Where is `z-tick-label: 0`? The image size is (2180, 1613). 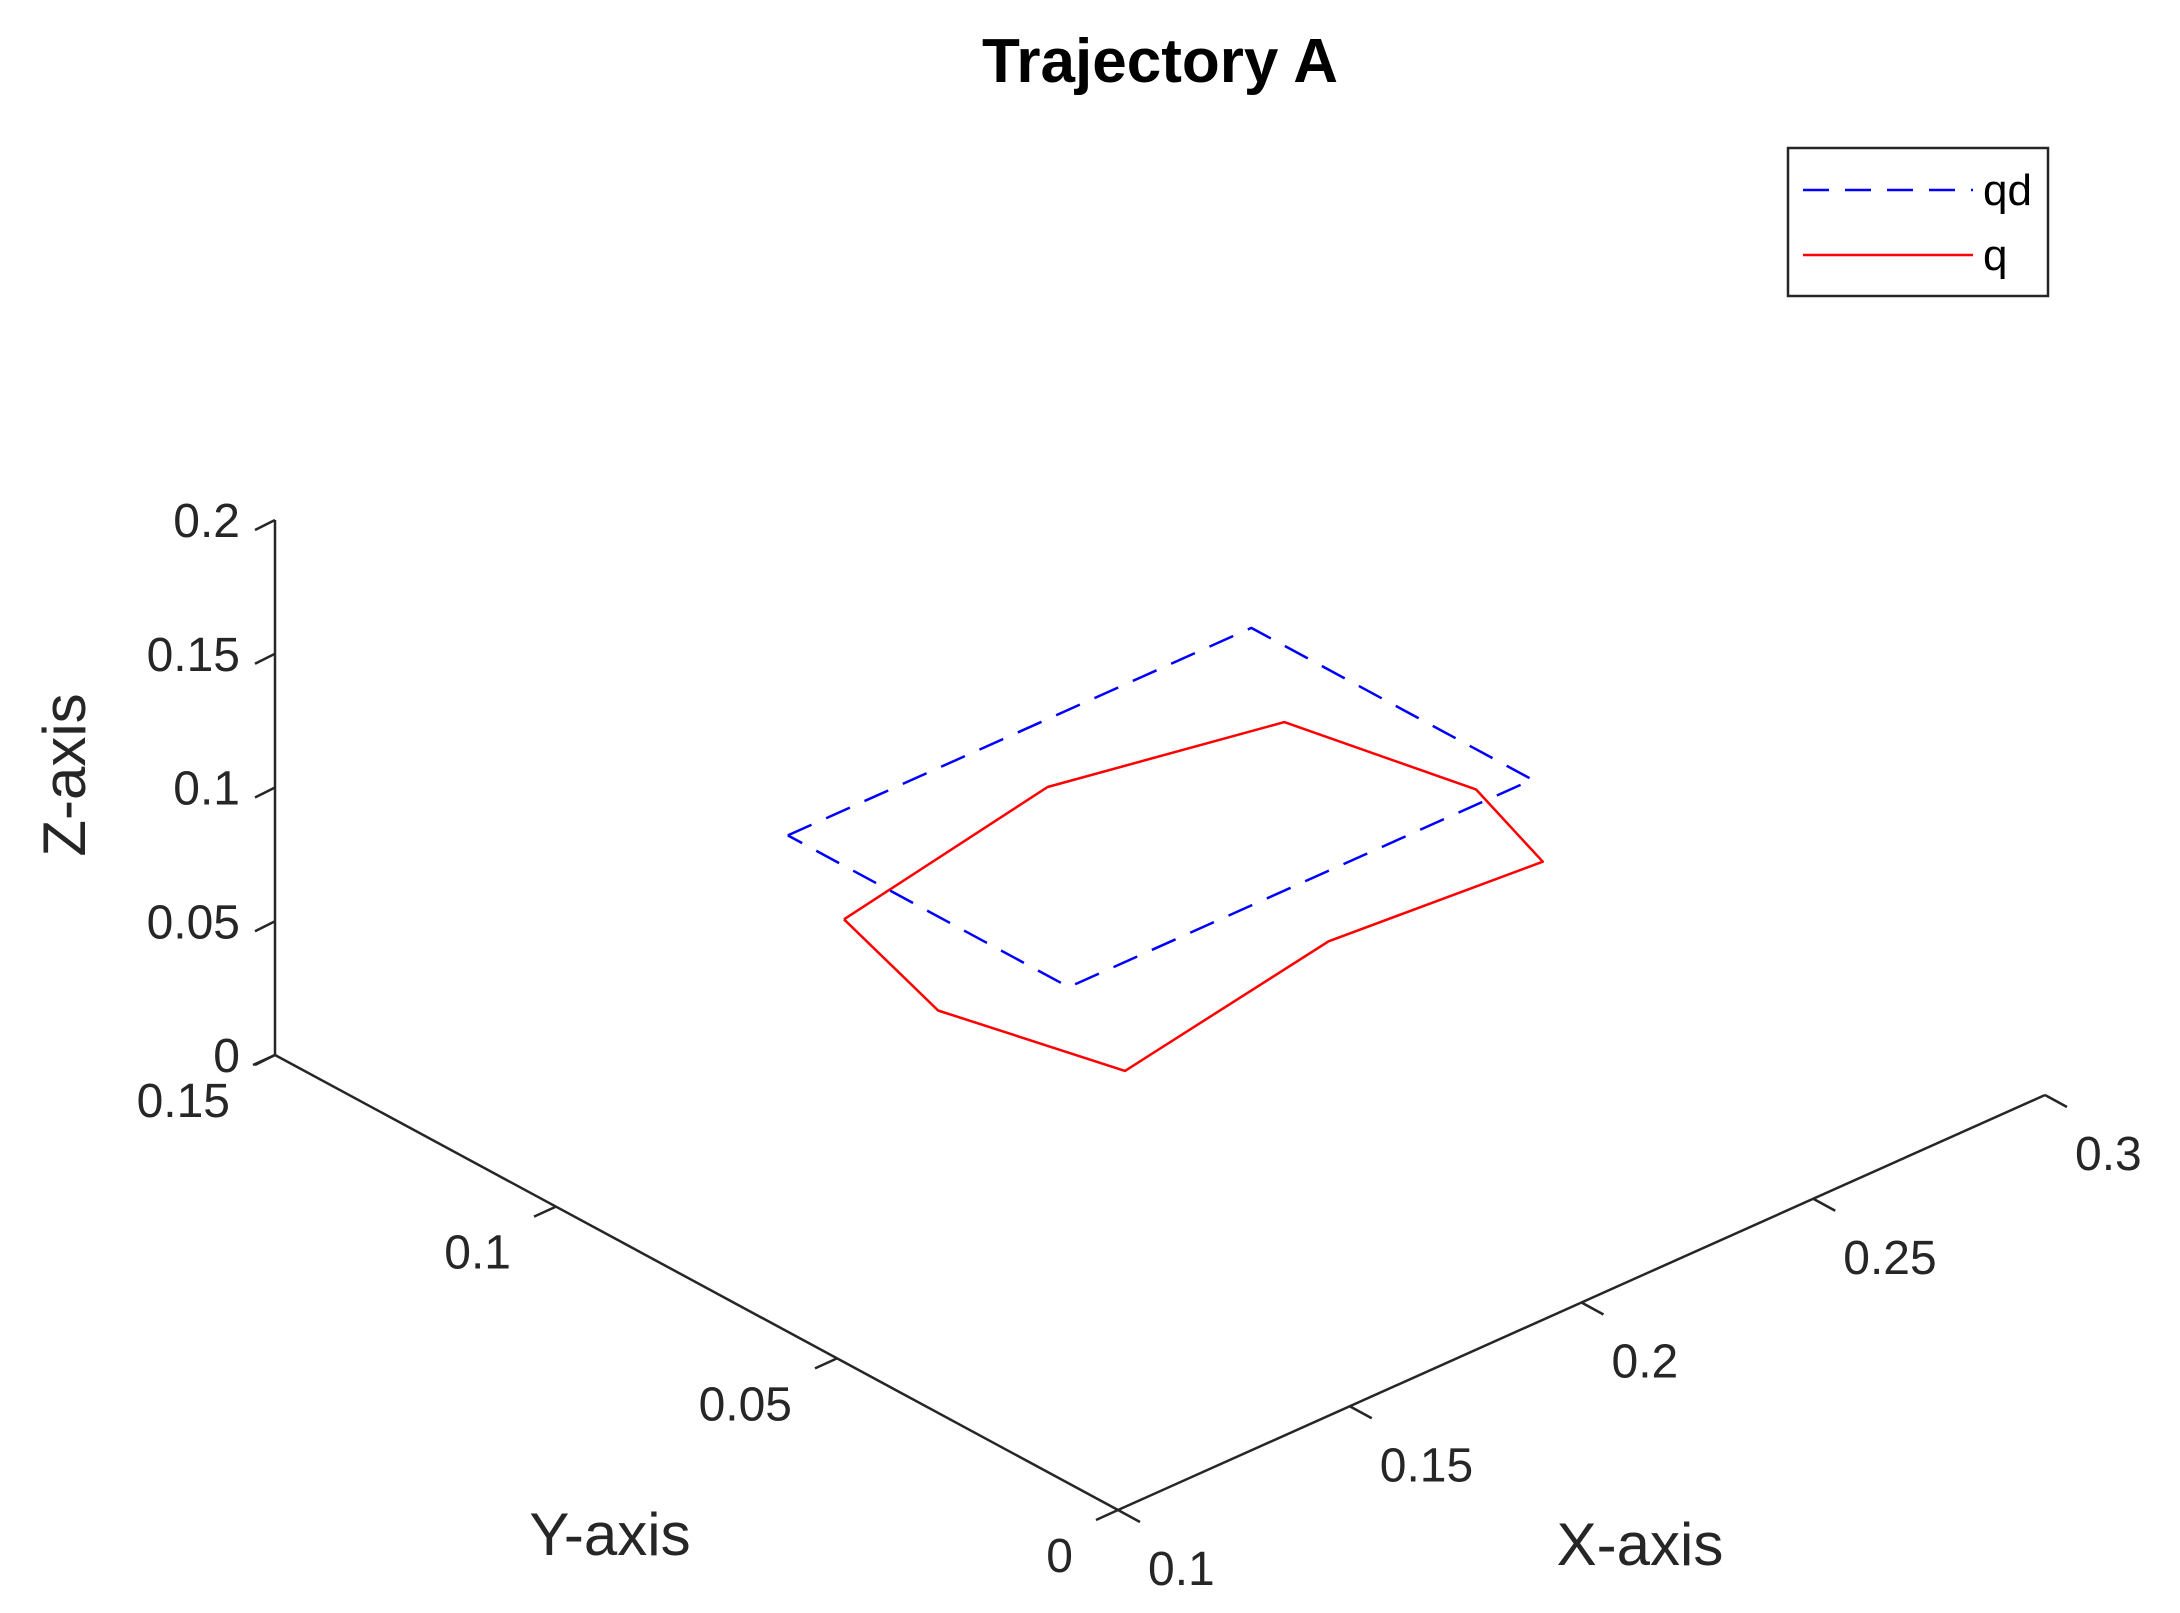
z-tick-label: 0 is located at coordinates (226, 1056).